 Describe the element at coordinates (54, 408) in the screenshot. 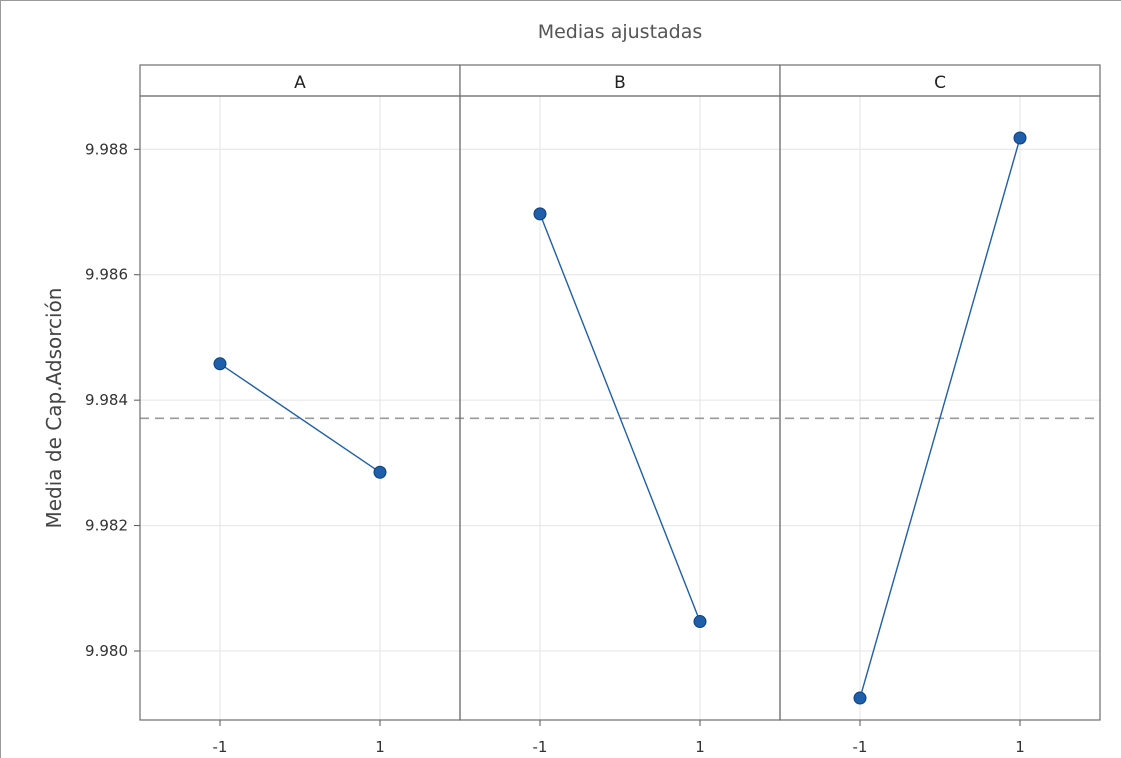

I see `y-axis-label: Media de Cap.Adsorción` at that location.